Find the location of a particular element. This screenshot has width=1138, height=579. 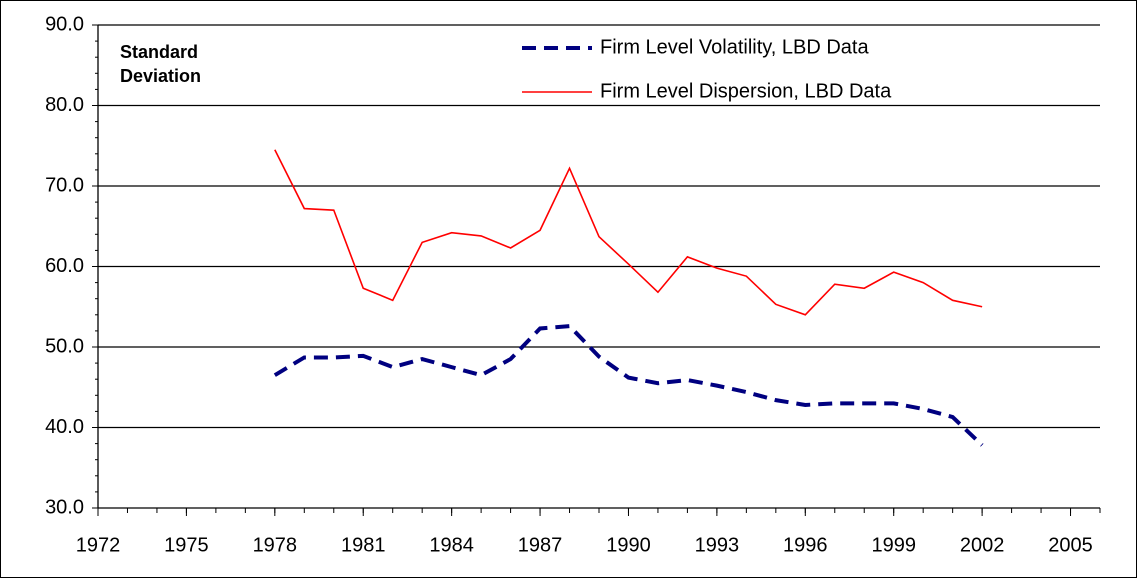

y-tick-label: 60.0 is located at coordinates (64, 266).